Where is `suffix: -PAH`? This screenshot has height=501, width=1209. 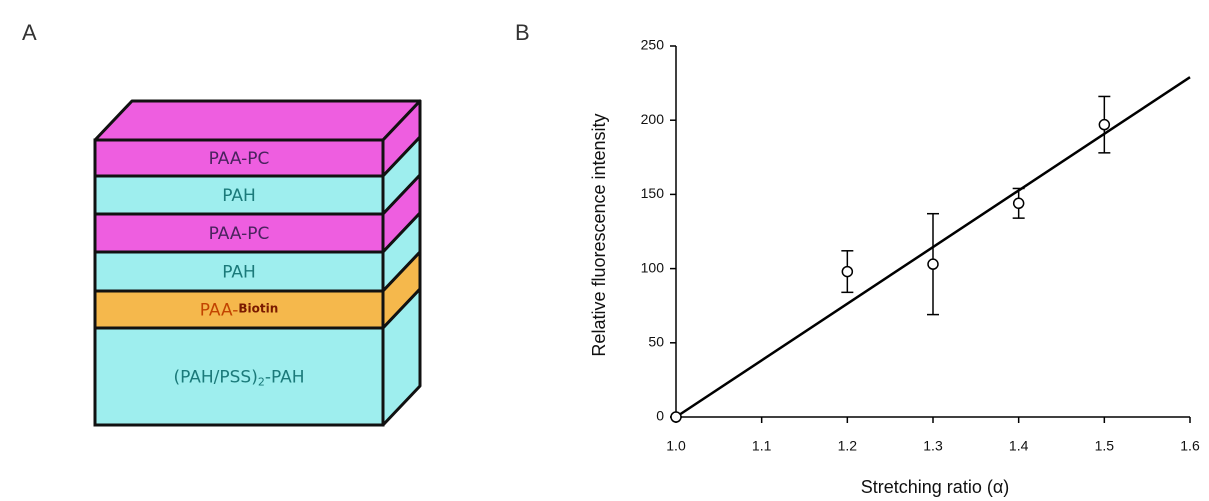 suffix: -PAH is located at coordinates (285, 378).